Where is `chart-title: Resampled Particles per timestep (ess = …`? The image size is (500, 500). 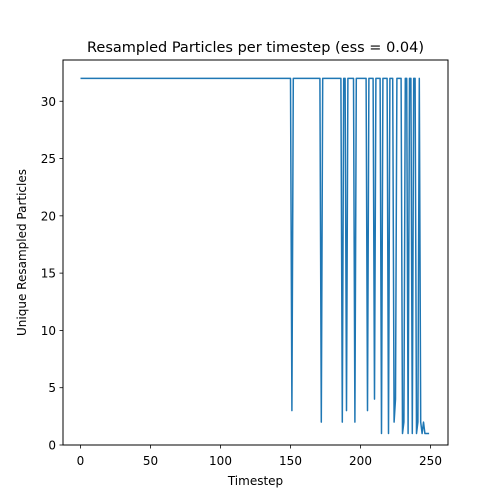
chart-title: Resampled Particles per timestep (ess = … is located at coordinates (255, 48).